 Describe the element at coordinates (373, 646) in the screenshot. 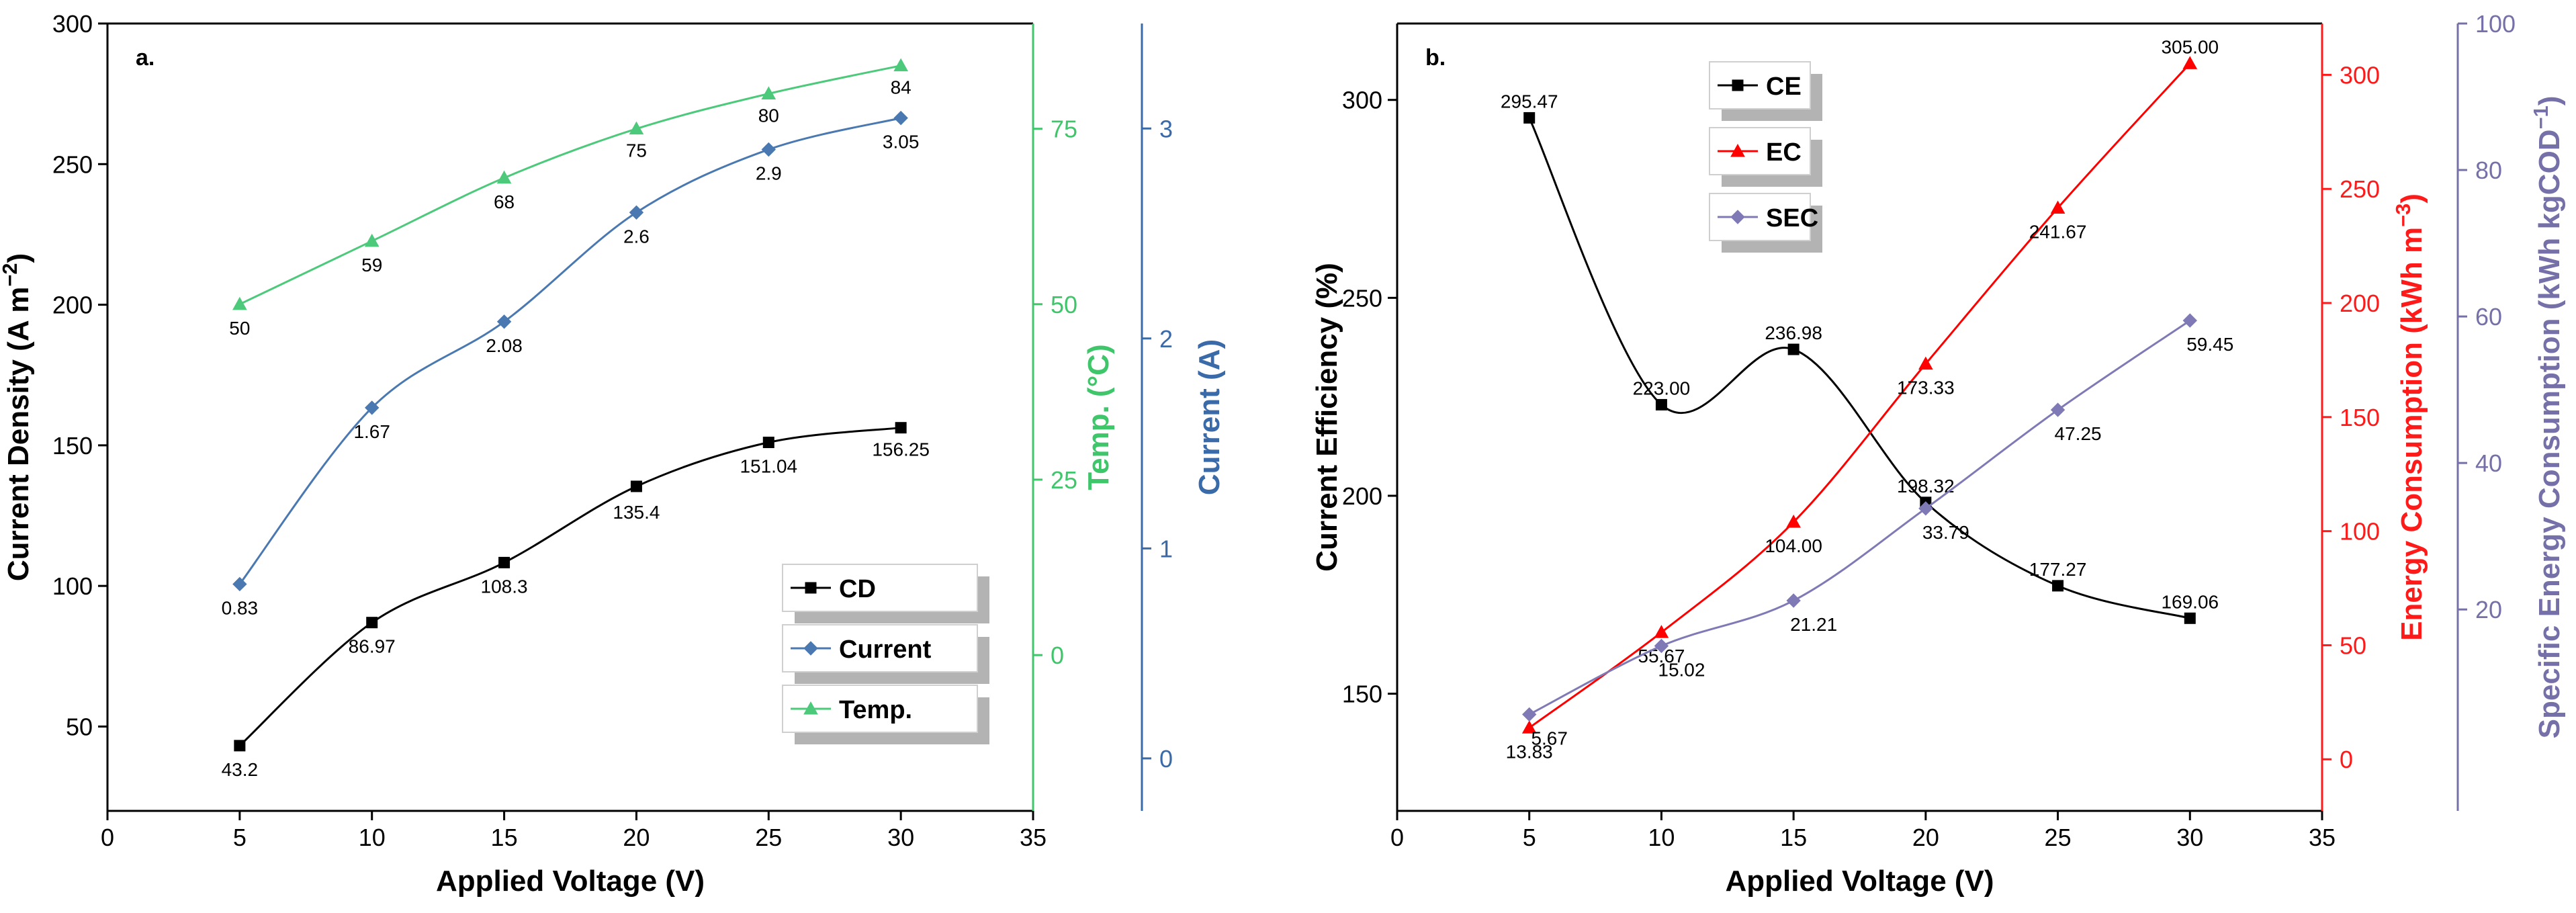

I see `data-label: 86.97` at that location.